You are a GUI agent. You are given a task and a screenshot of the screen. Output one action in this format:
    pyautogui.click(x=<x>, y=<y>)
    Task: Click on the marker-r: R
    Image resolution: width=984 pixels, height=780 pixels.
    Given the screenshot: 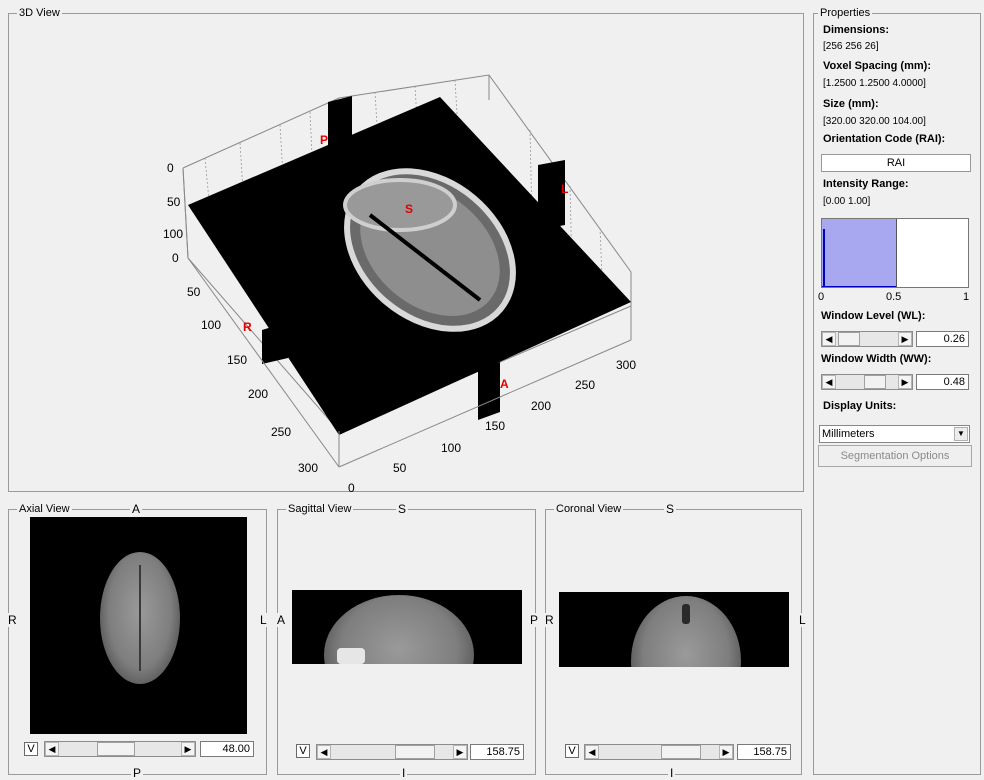 What is the action you would take?
    pyautogui.click(x=247, y=327)
    